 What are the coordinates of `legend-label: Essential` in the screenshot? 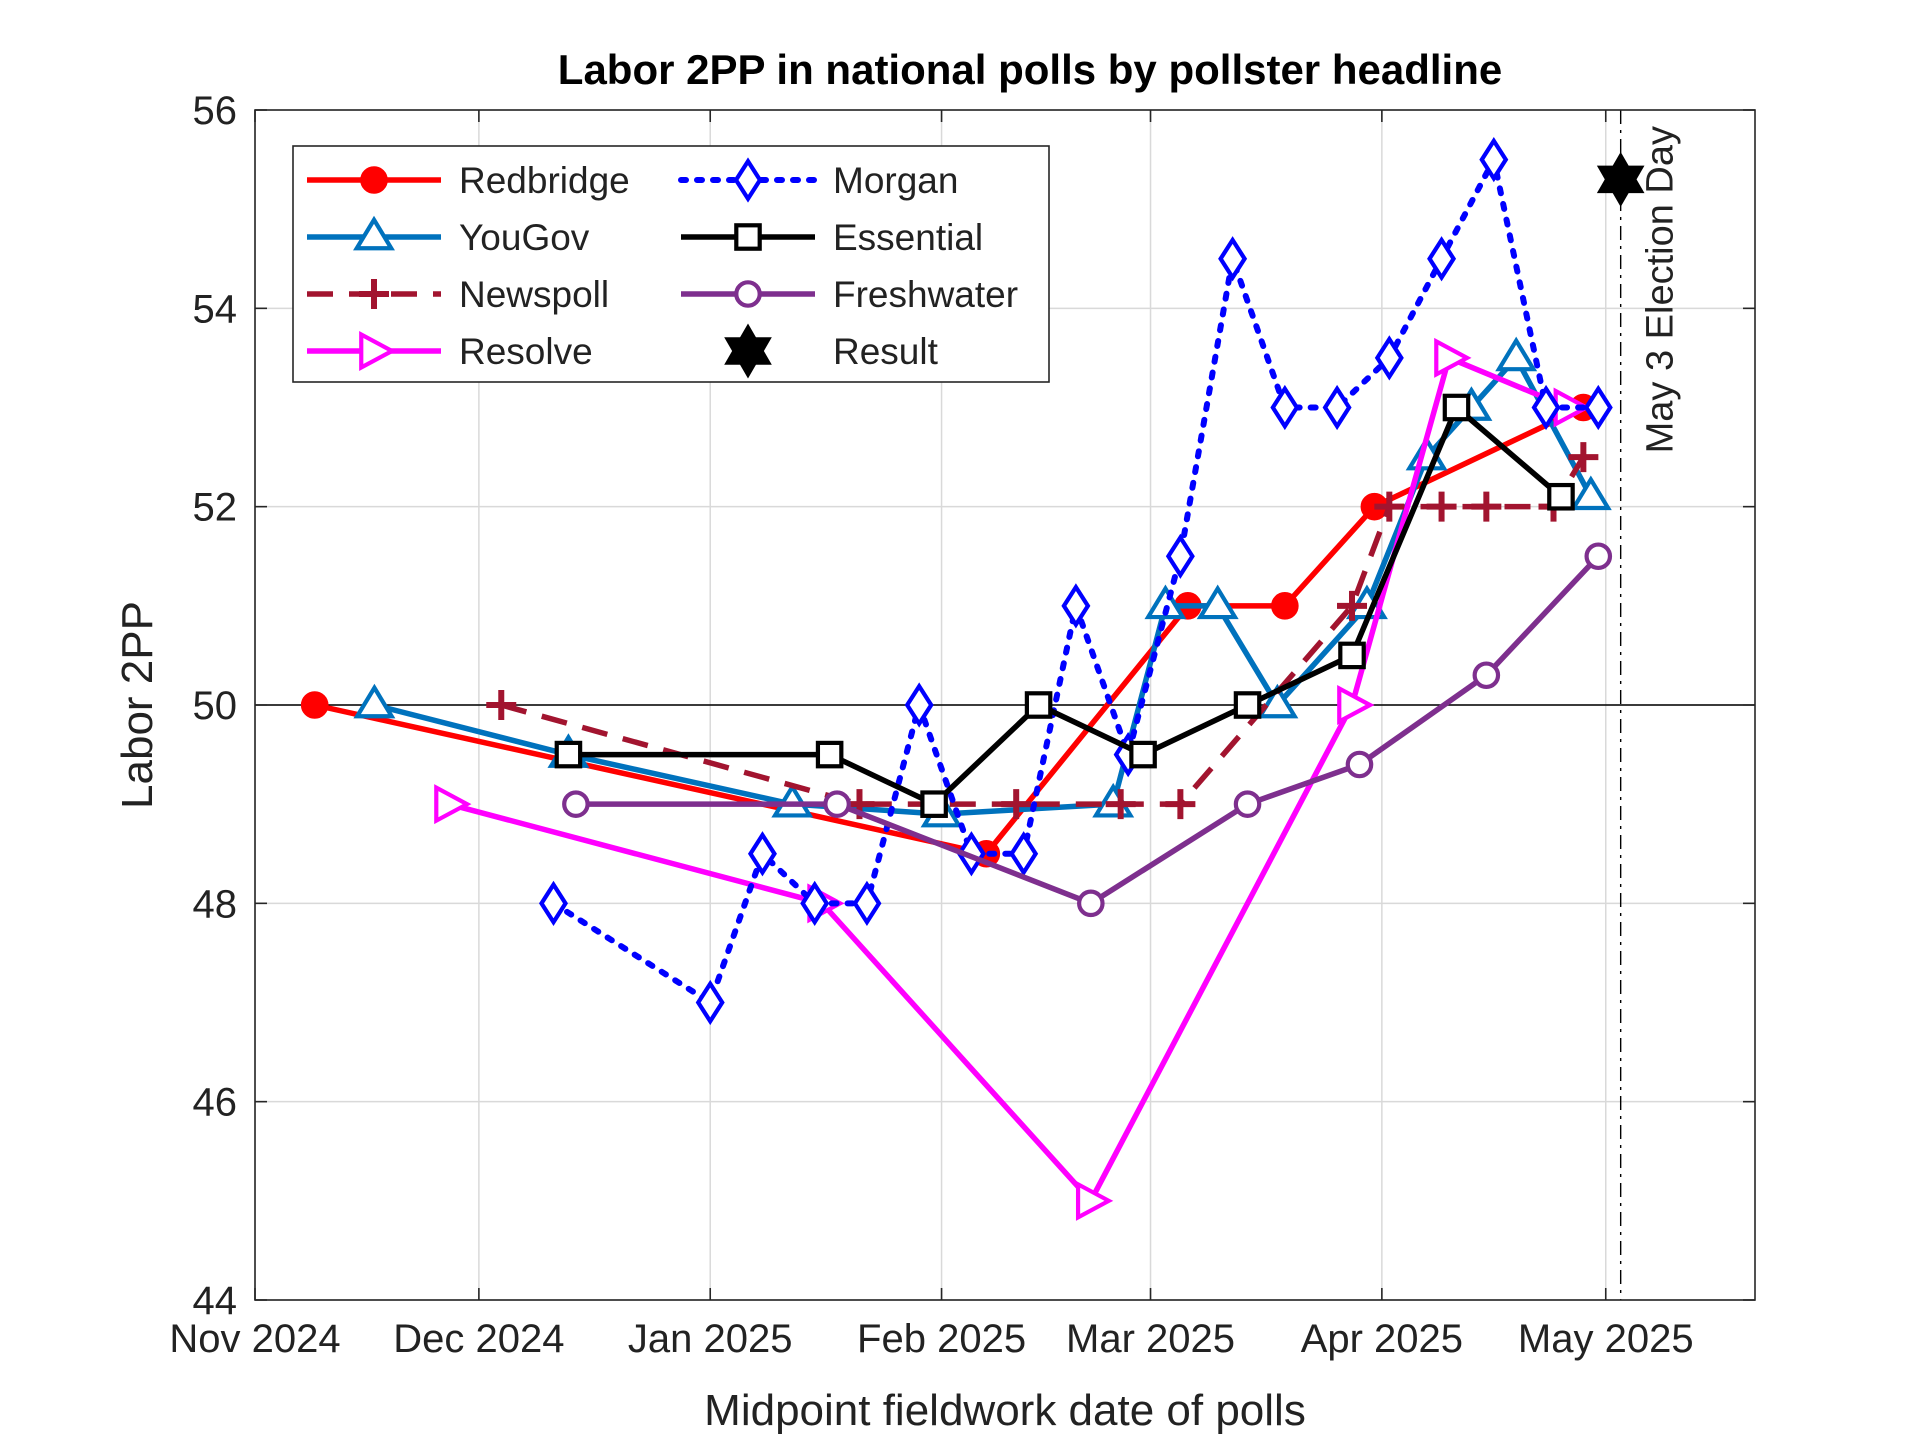 It's located at (908, 237).